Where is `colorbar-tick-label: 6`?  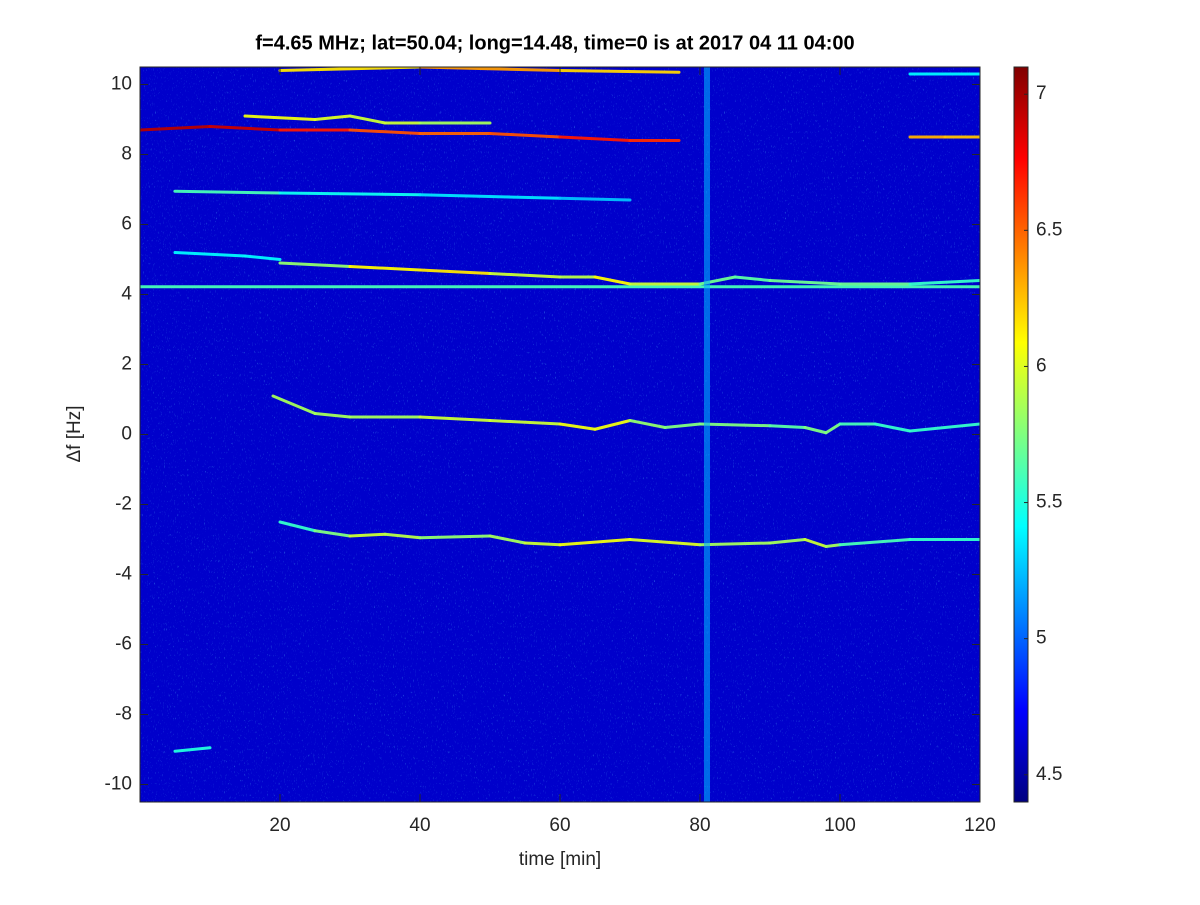 colorbar-tick-label: 6 is located at coordinates (1041, 365).